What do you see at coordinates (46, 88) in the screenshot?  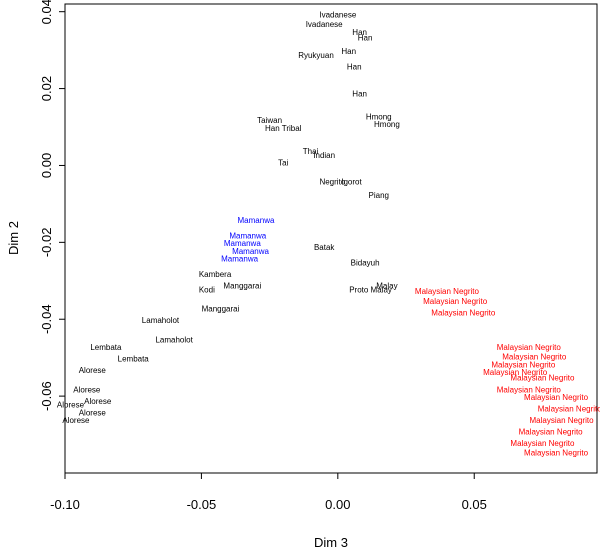 I see `y-tick-label: 0.02` at bounding box center [46, 88].